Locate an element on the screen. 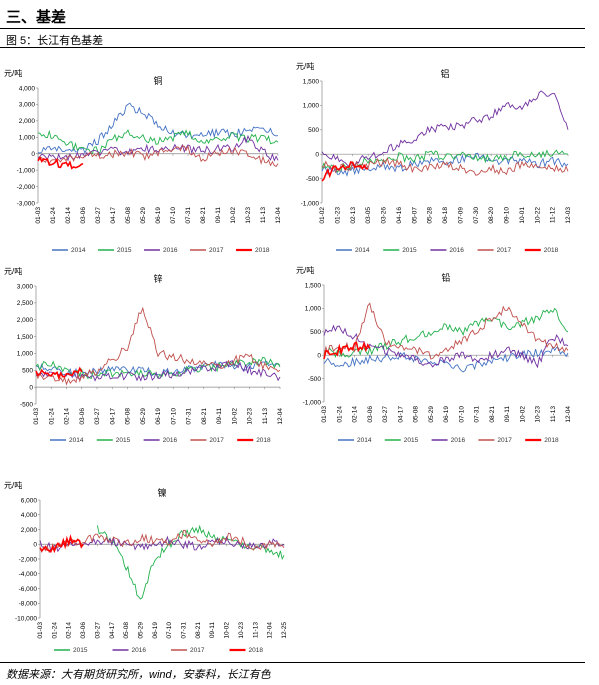  y-tick-label: 3,000 is located at coordinates (25, 286).